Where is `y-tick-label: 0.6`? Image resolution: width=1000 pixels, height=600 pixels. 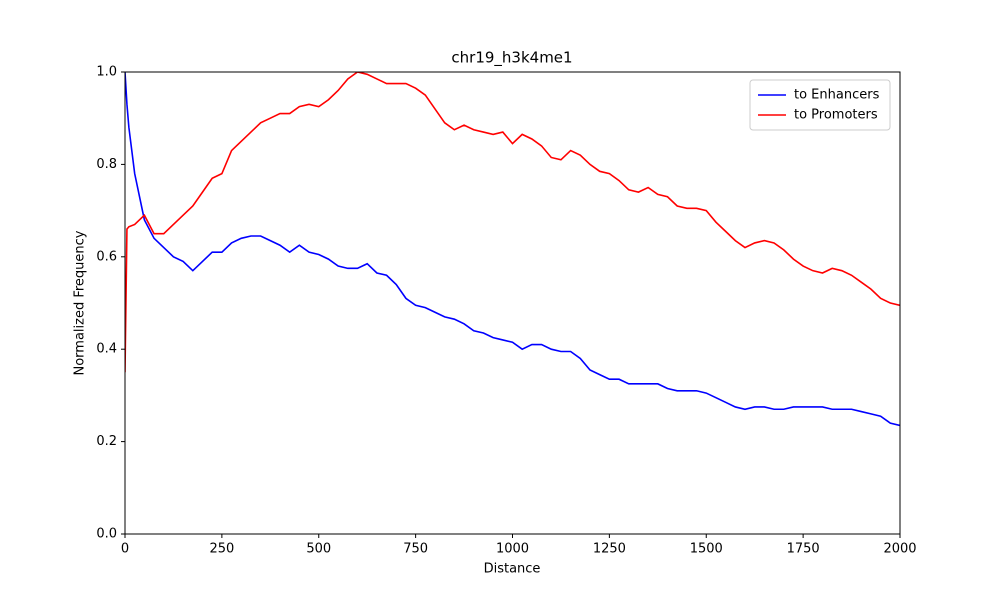 y-tick-label: 0.6 is located at coordinates (106, 256).